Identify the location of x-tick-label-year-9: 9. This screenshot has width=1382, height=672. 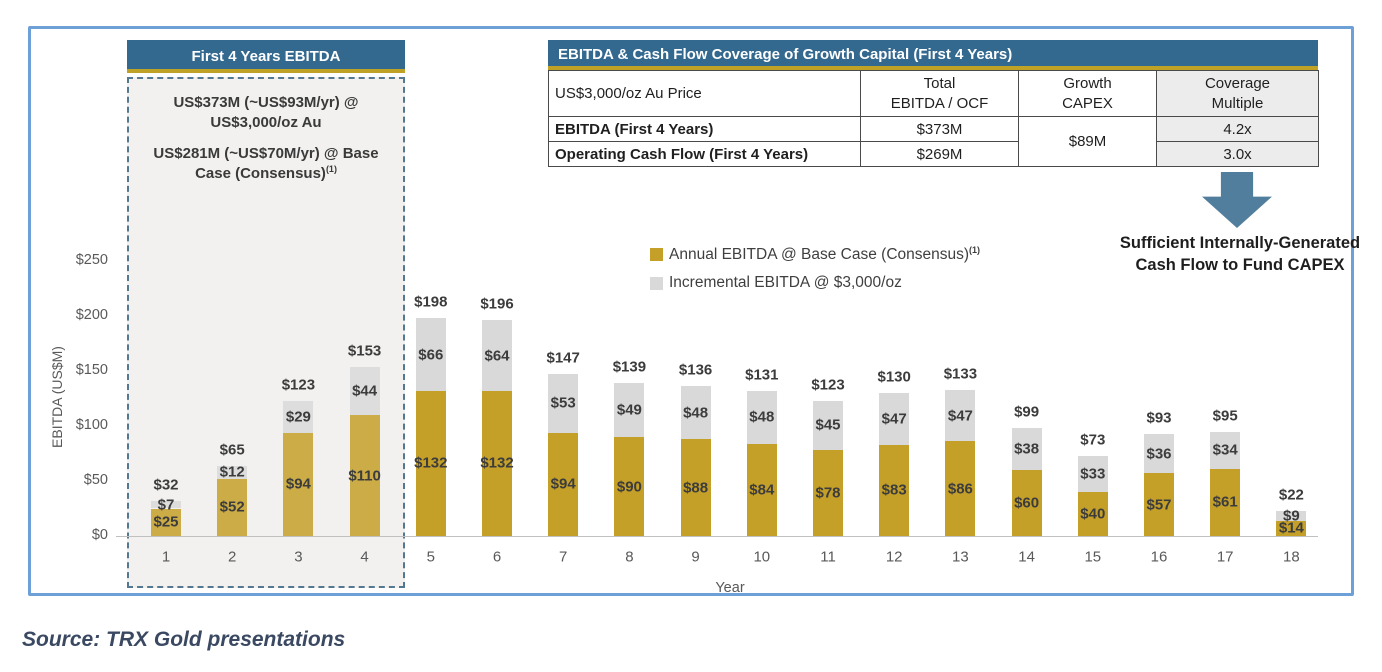
(695, 557).